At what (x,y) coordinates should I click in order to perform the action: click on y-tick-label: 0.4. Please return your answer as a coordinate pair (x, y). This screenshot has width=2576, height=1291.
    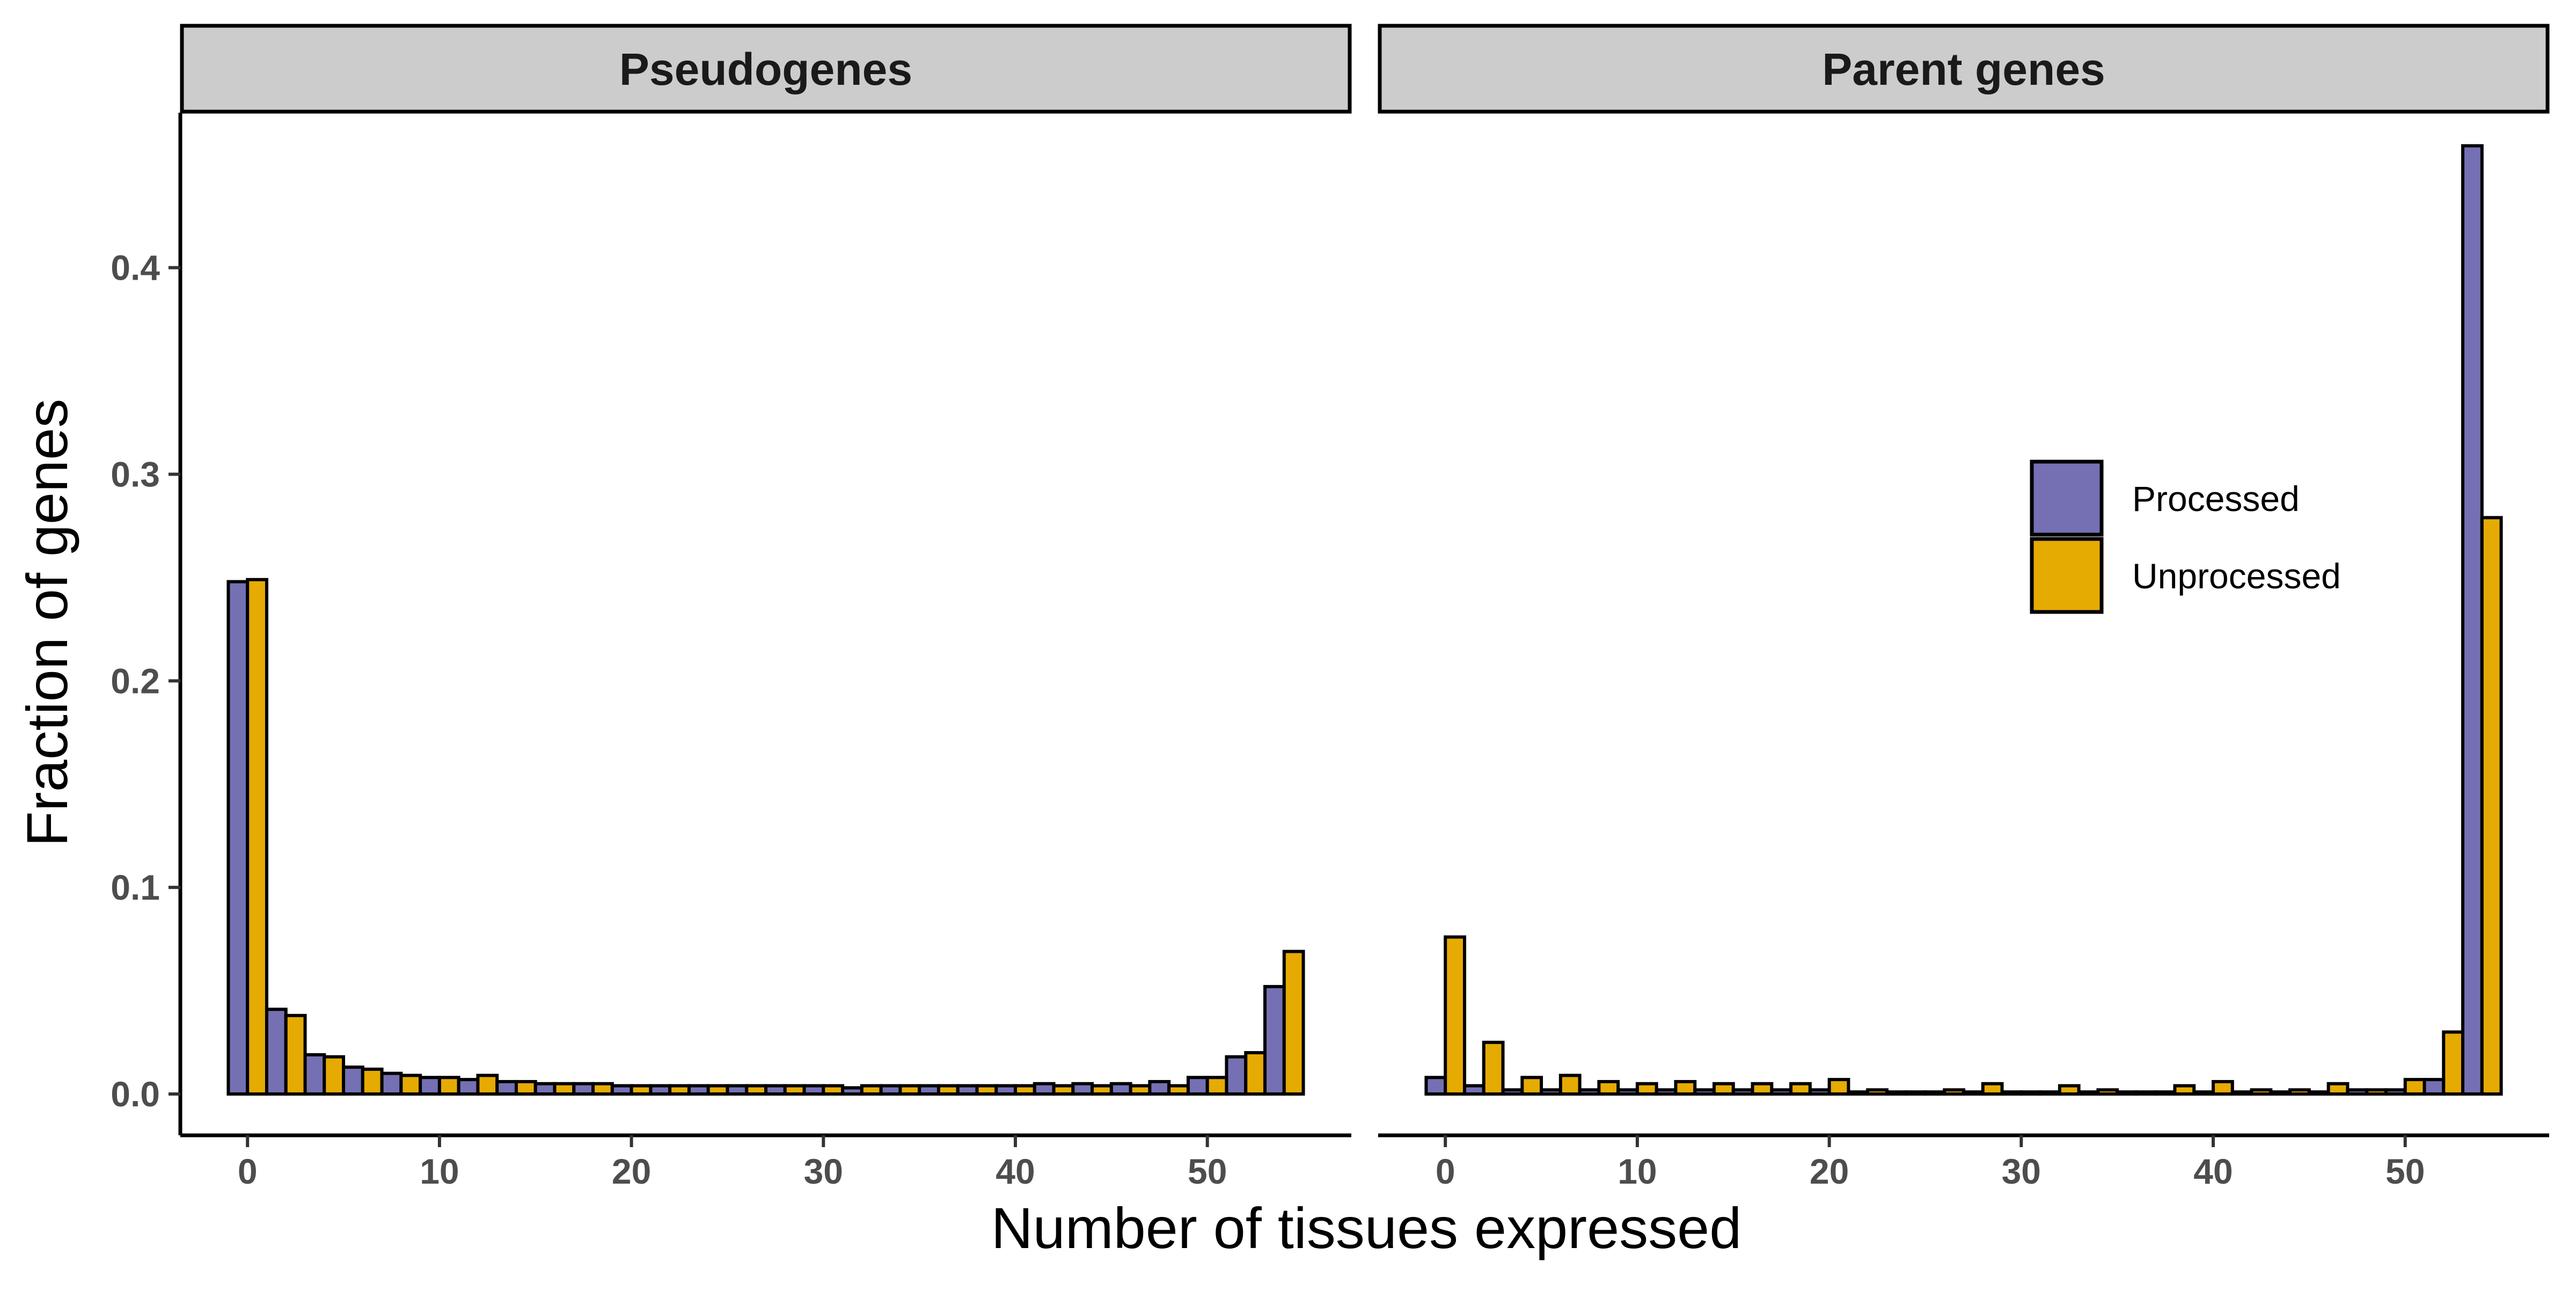
    Looking at the image, I should click on (135, 268).